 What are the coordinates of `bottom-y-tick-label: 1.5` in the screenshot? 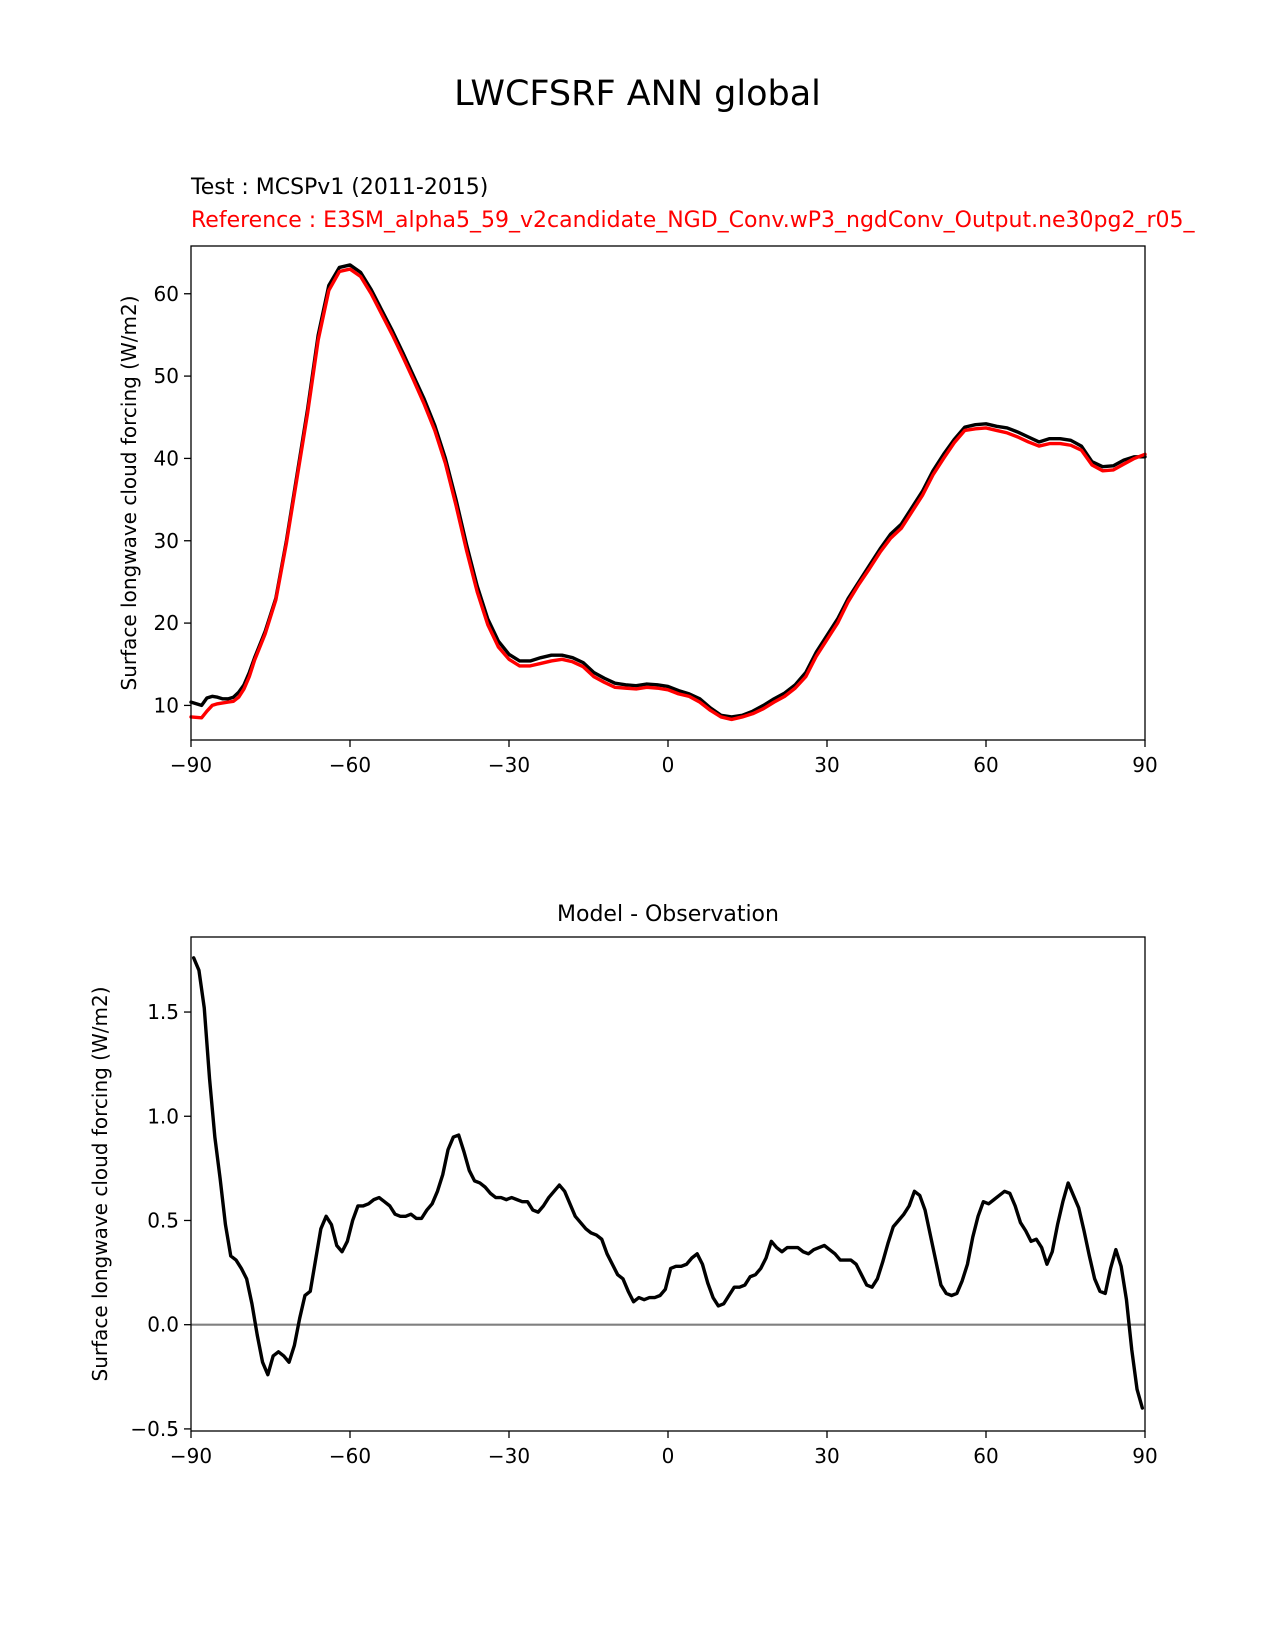 It's located at (163, 1012).